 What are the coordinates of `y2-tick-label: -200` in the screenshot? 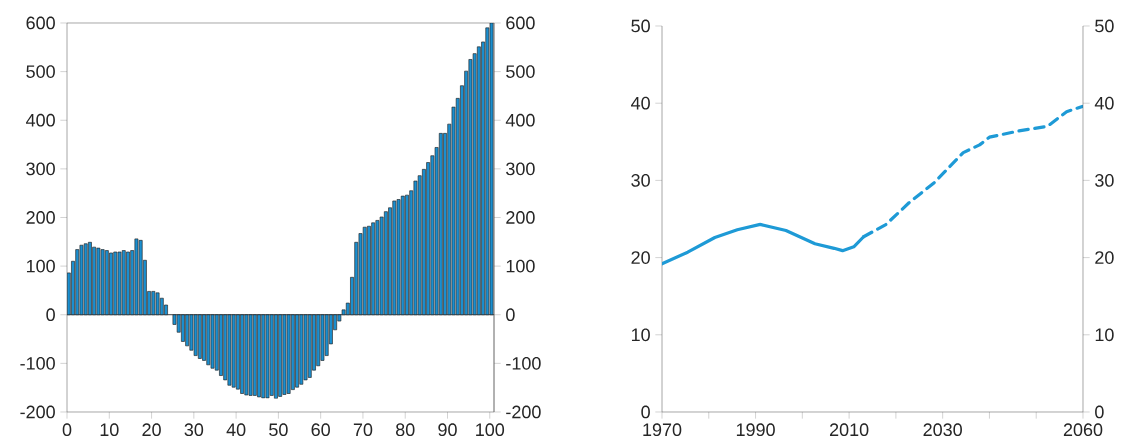 It's located at (37, 412).